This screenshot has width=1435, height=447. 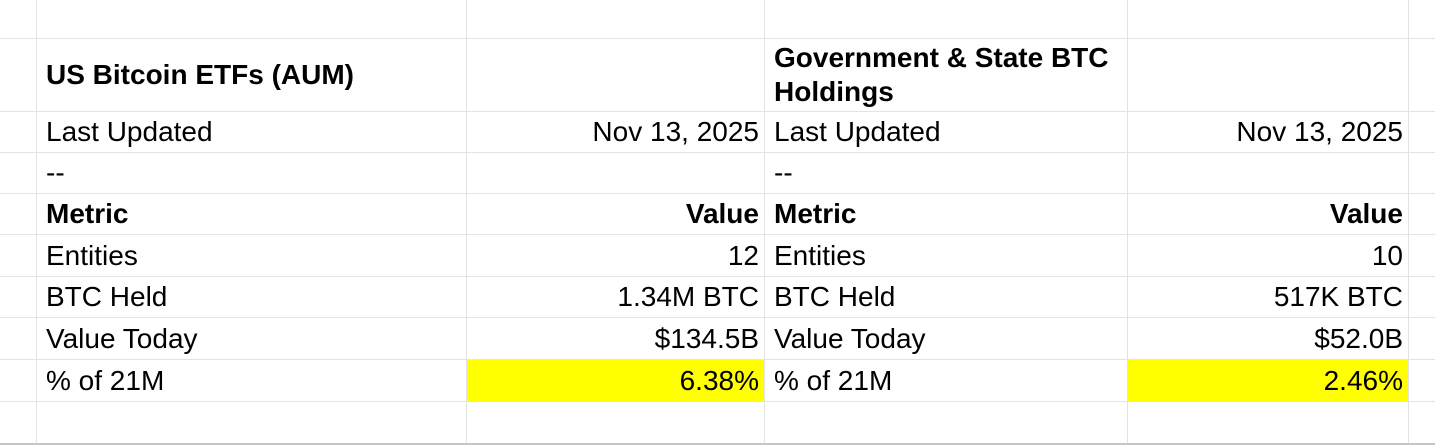 What do you see at coordinates (1422, 75) in the screenshot?
I see `empty-cell-f2` at bounding box center [1422, 75].